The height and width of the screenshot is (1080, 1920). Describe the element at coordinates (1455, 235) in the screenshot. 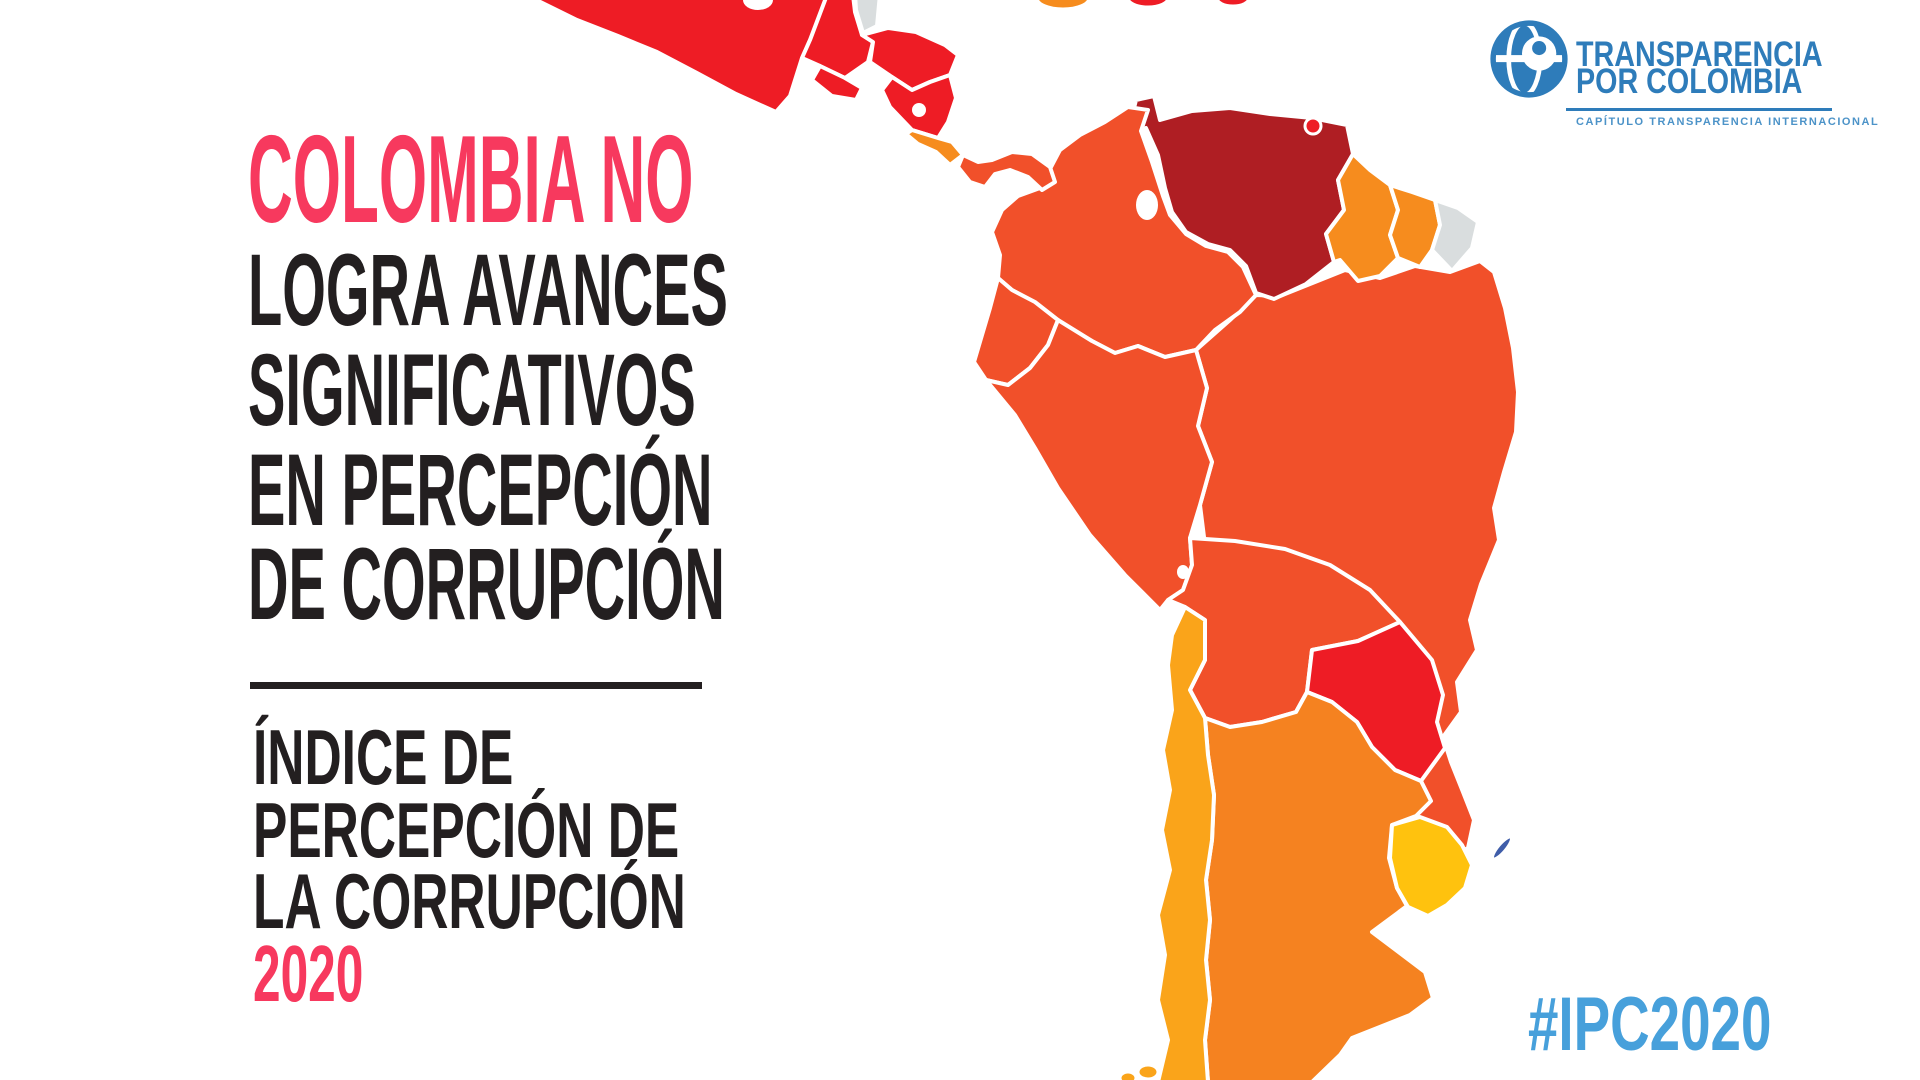

I see `country-french-guiana` at that location.